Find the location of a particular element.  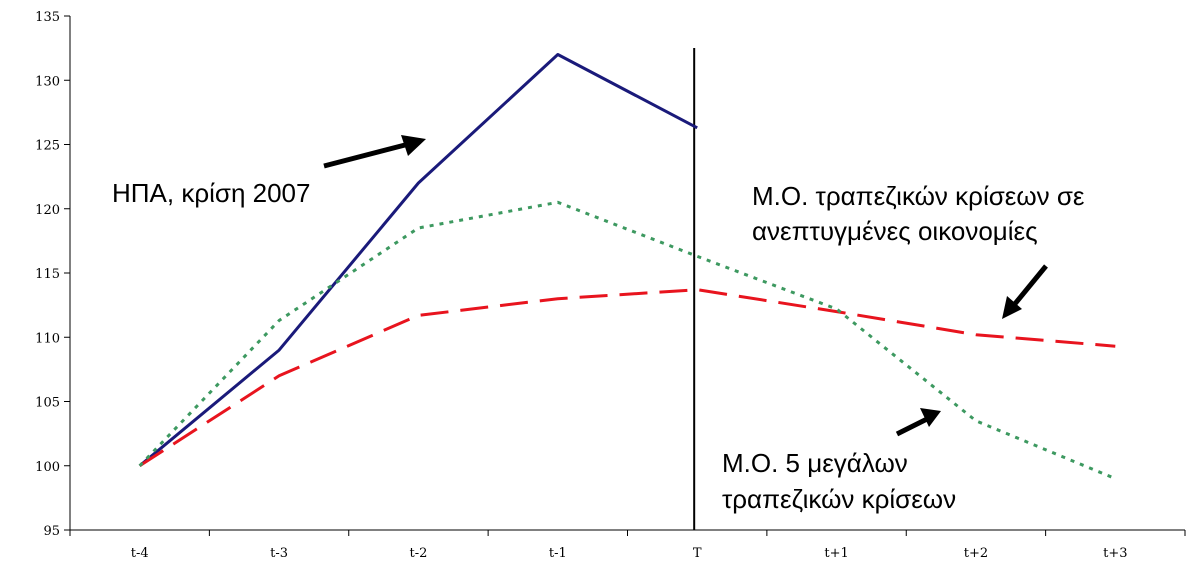

y-tick-label: 130 is located at coordinates (47, 81).